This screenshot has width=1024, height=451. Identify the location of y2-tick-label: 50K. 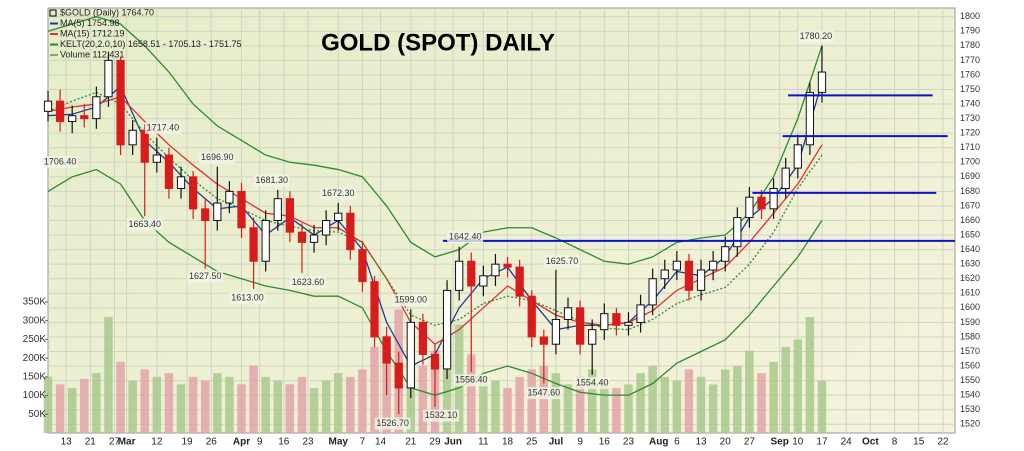
(37, 414).